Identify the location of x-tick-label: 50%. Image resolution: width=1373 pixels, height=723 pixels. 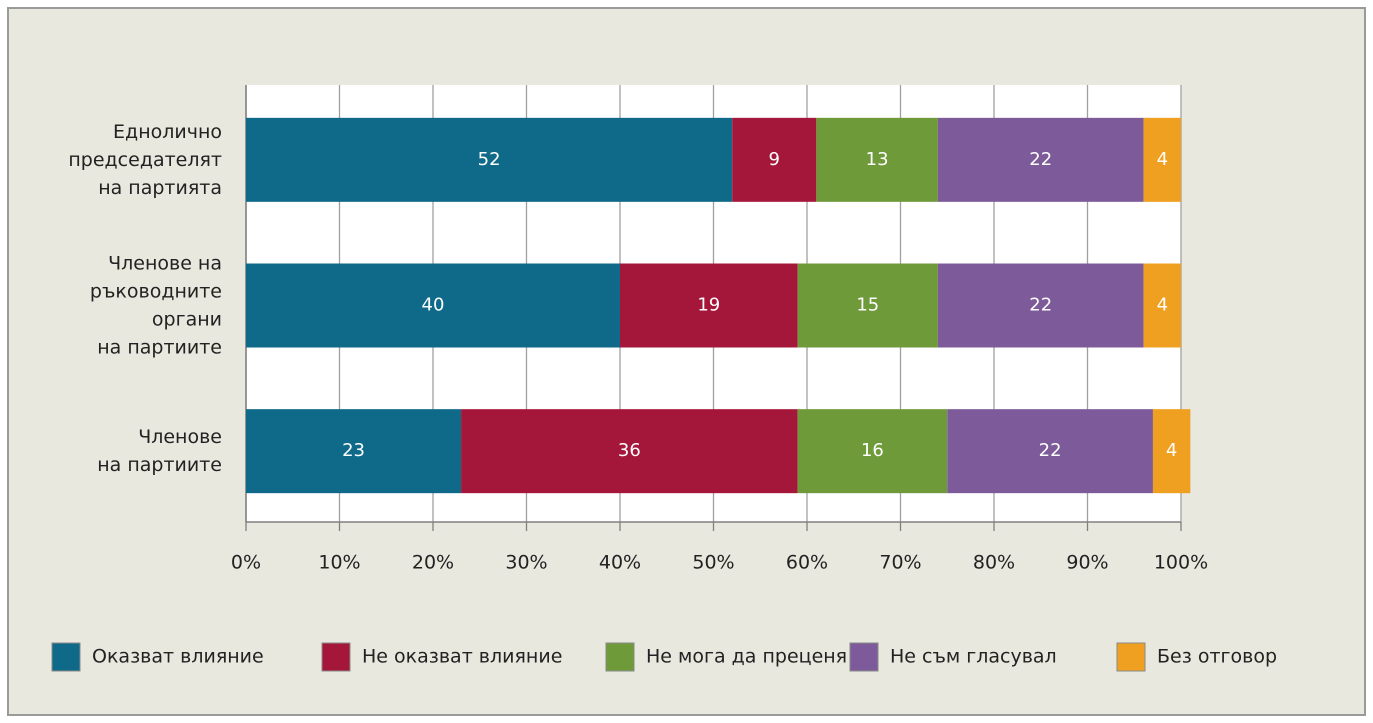
(713, 563).